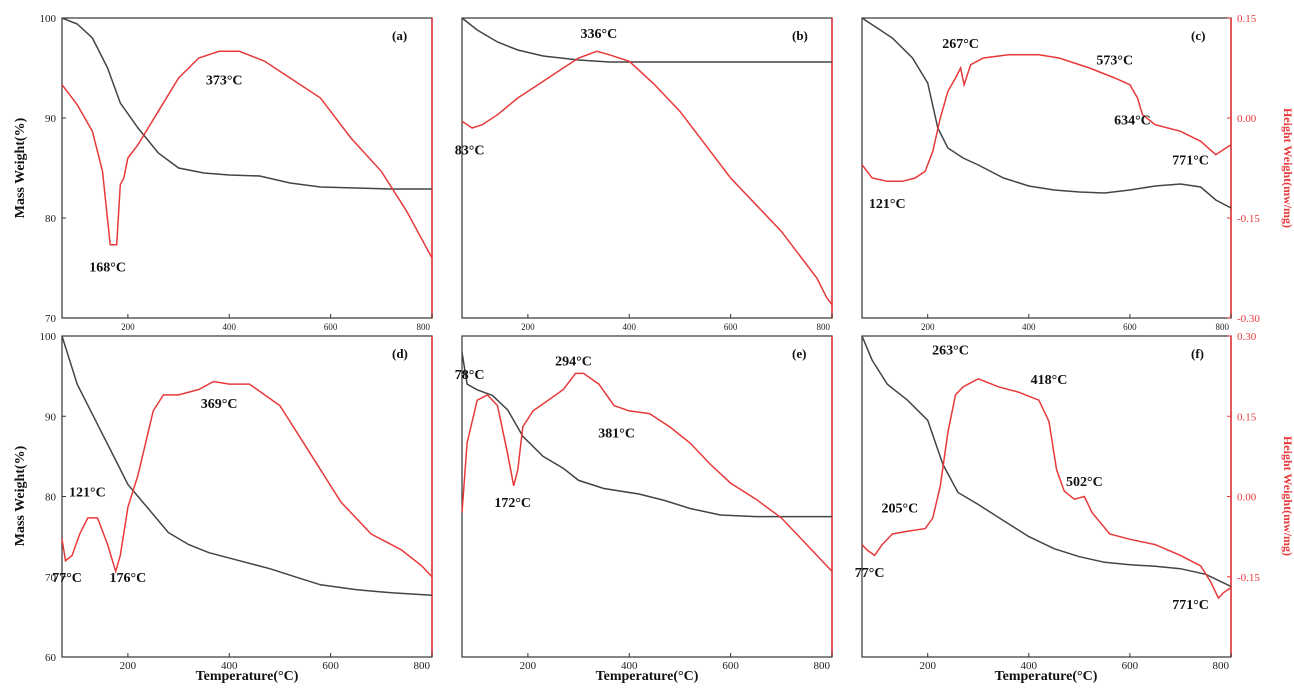 The height and width of the screenshot is (689, 1294). Describe the element at coordinates (960, 44) in the screenshot. I see `peak-annotation: 267°C` at that location.